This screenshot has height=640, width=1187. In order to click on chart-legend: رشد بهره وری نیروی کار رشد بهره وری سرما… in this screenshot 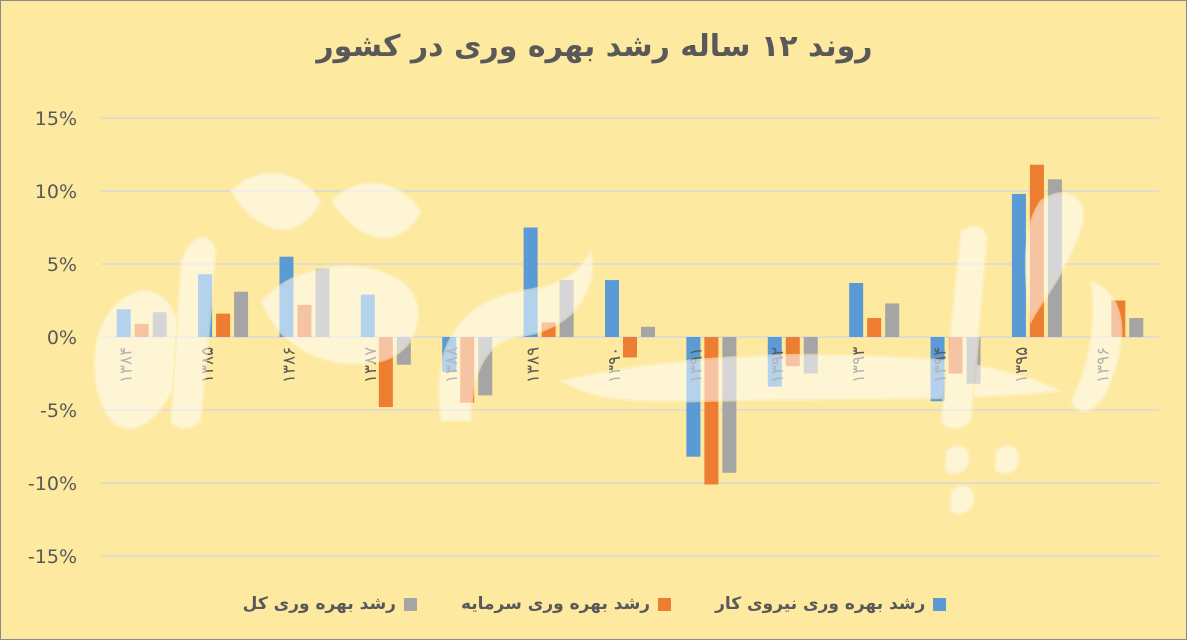, I will do `click(593, 604)`.